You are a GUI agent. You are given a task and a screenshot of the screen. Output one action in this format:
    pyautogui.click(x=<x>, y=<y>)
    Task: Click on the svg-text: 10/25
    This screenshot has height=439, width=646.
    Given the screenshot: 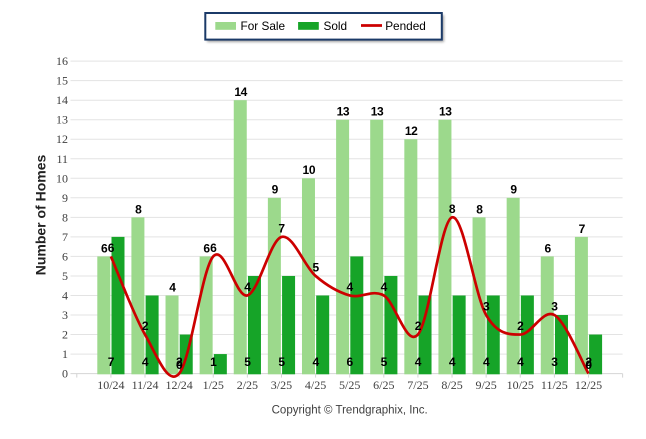 What is the action you would take?
    pyautogui.click(x=520, y=385)
    